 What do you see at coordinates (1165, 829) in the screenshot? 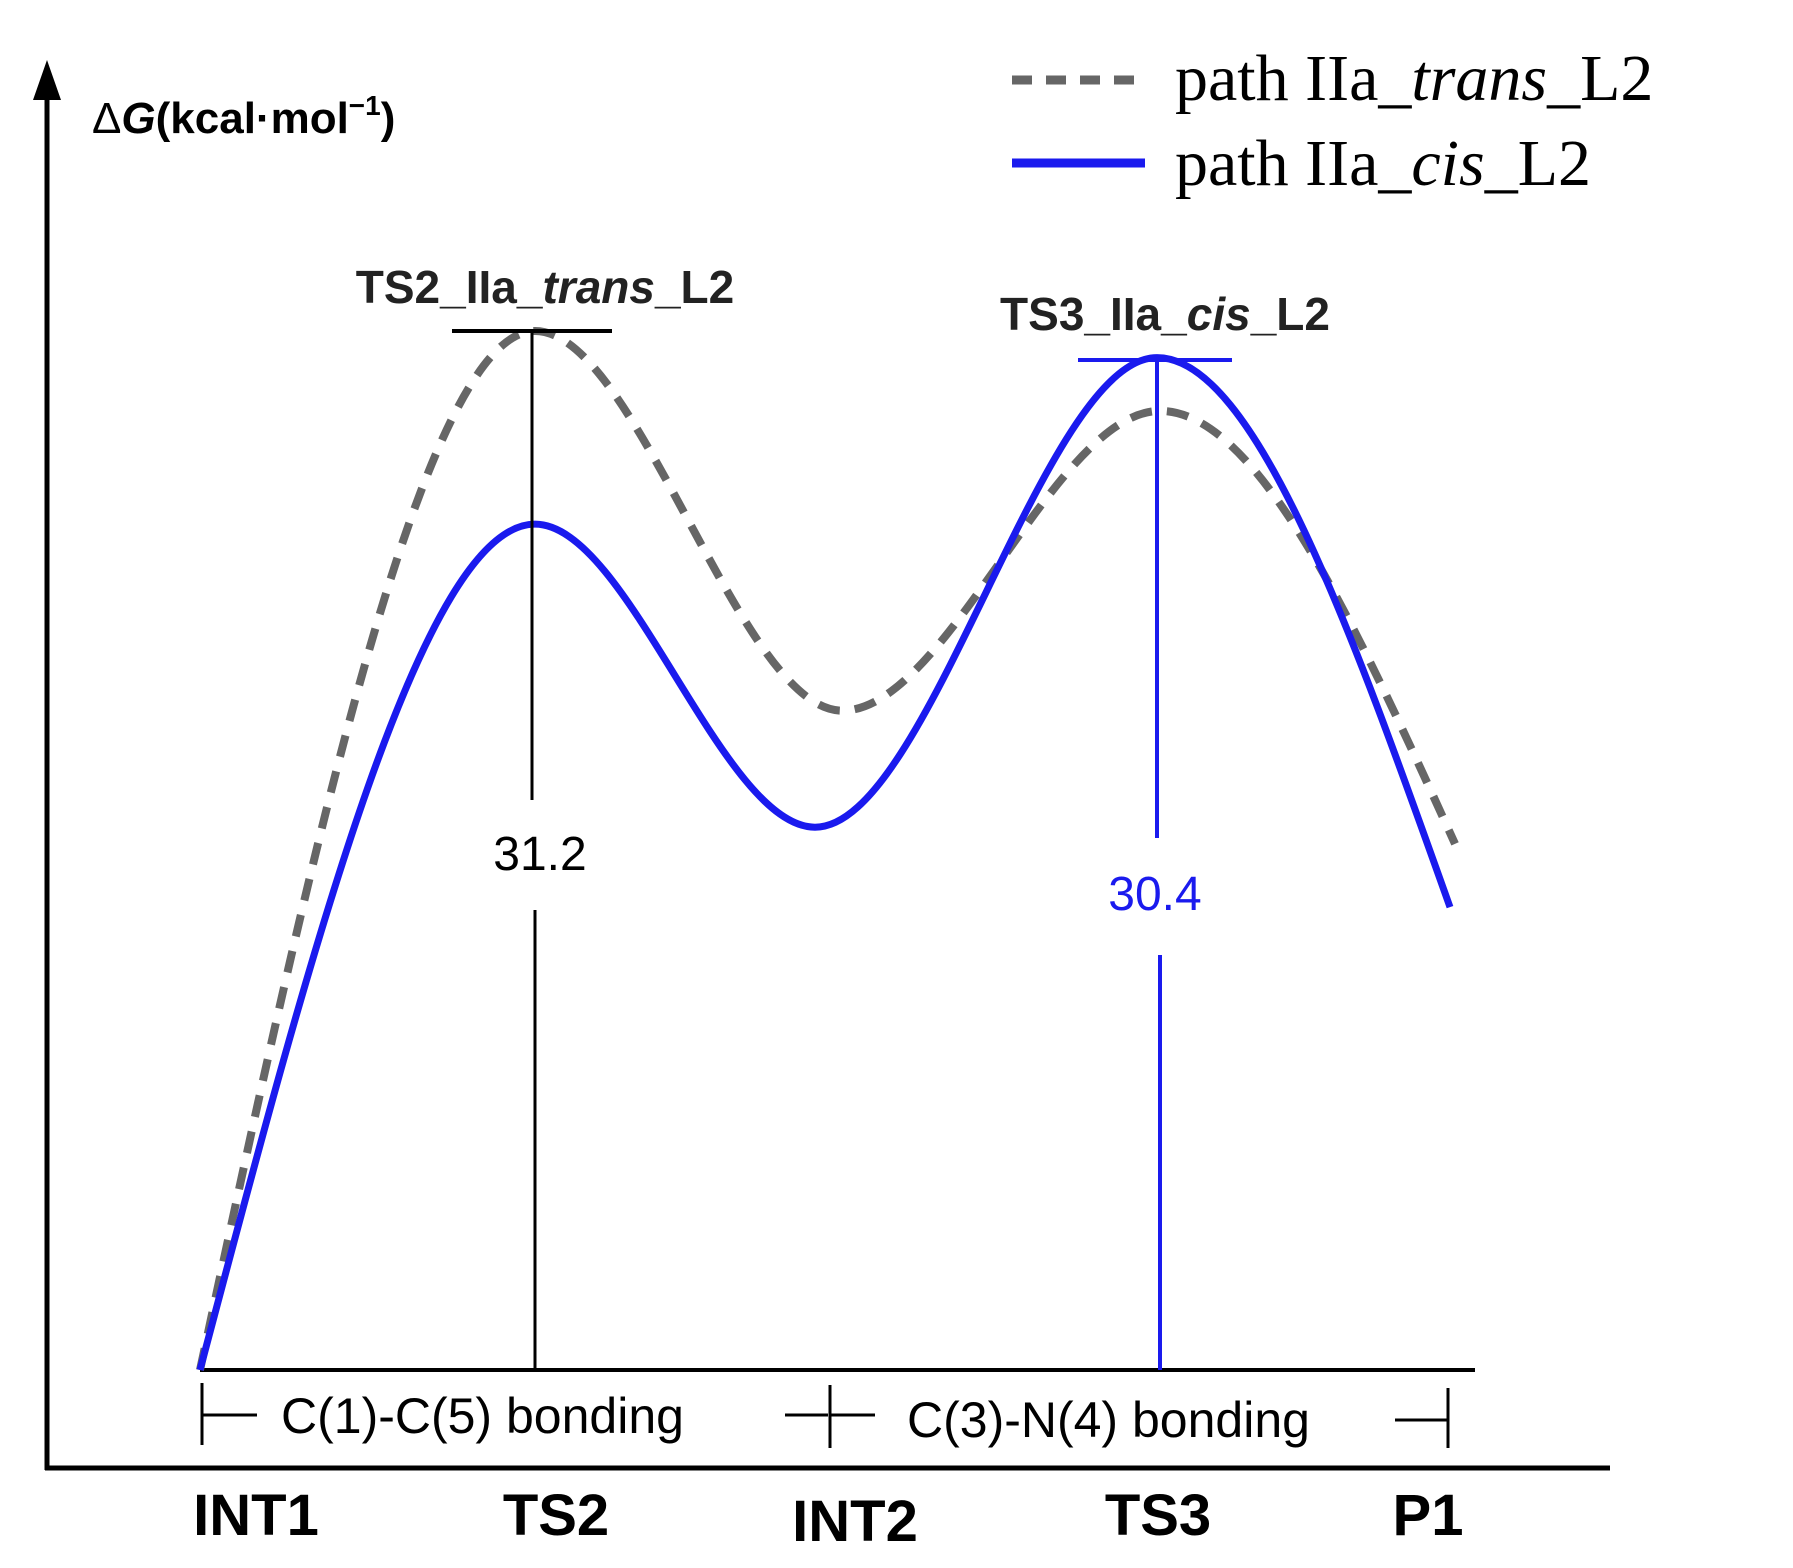
I see `ts3-marker: TS3_IIa_cis_L2 30.4` at bounding box center [1165, 829].